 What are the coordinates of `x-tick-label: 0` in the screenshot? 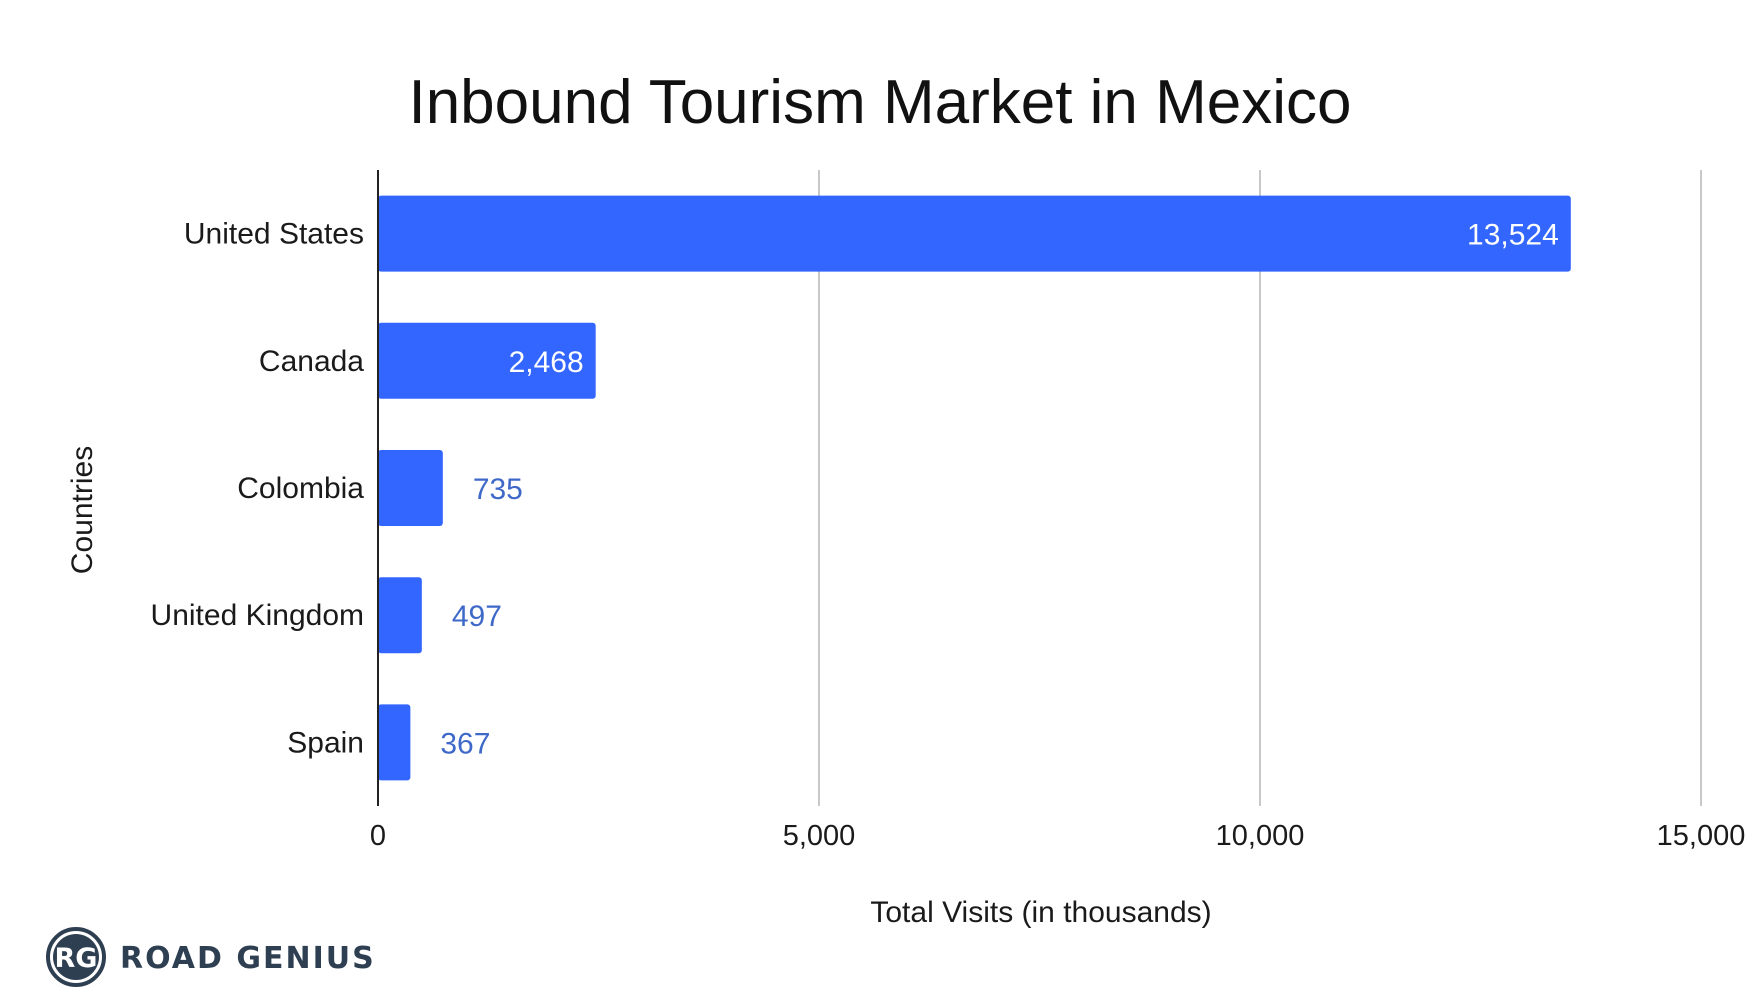 It's located at (378, 836).